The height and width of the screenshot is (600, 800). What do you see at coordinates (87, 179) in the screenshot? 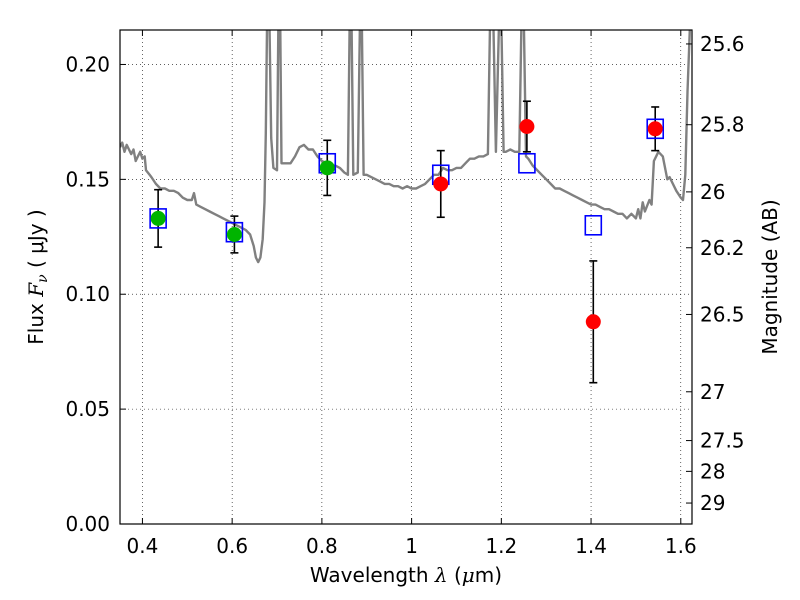
I see `y-tick-label: 0.15` at bounding box center [87, 179].